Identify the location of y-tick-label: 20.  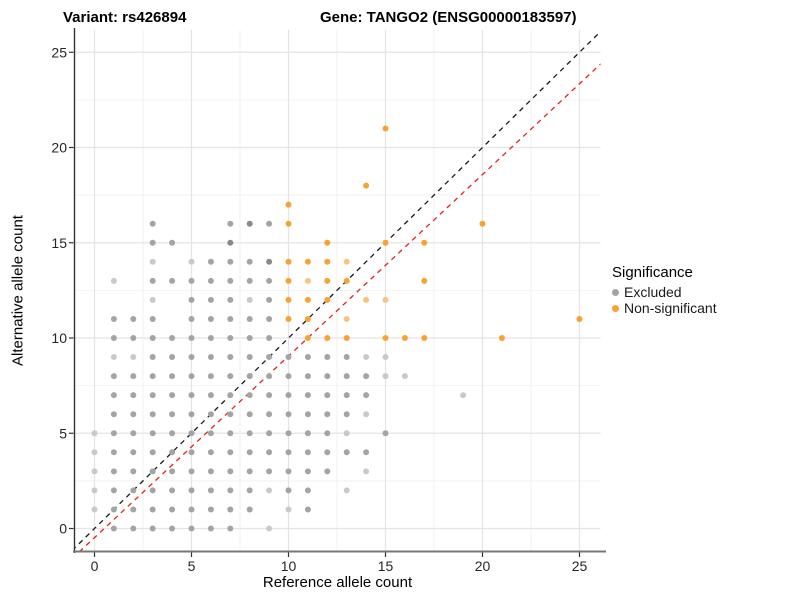
(59, 148).